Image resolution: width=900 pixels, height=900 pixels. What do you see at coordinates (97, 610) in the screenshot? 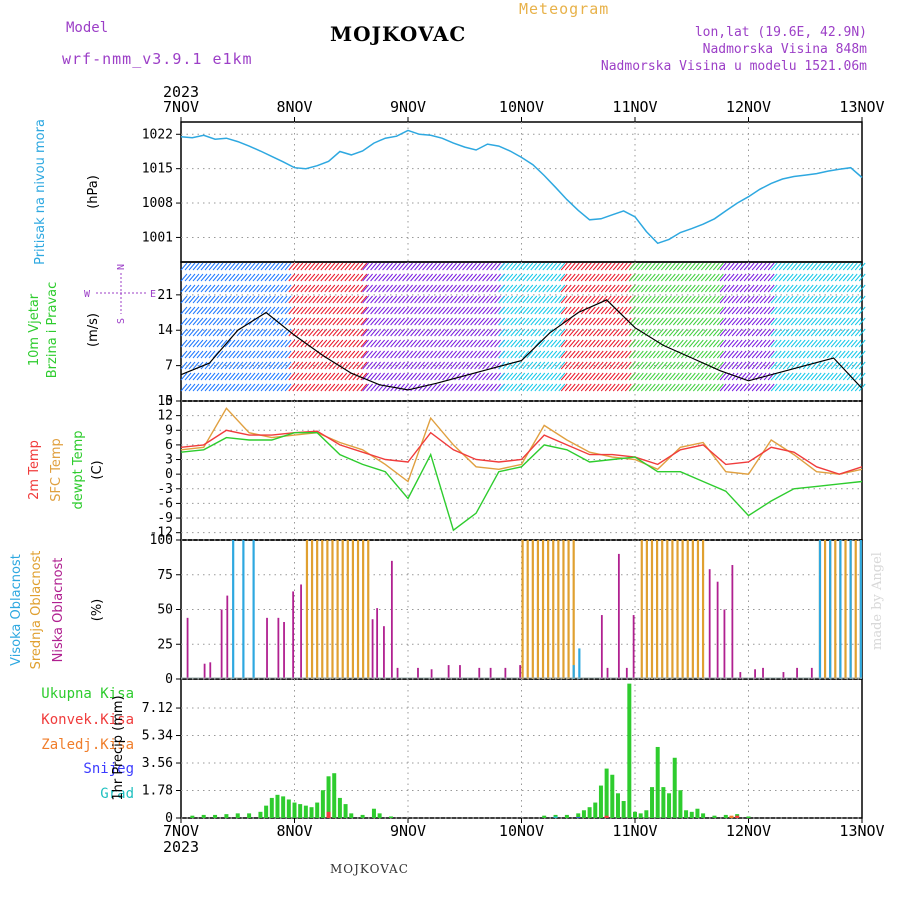
I see `cloud-ylabel: (%)` at bounding box center [97, 610].